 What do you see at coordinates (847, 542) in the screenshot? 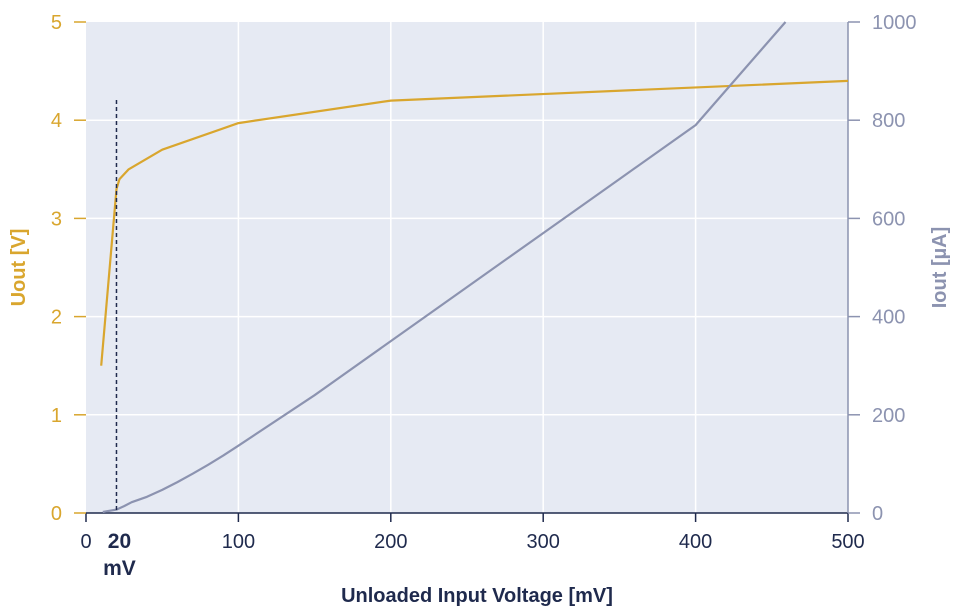
I see `x-tick-label: 500` at bounding box center [847, 542].